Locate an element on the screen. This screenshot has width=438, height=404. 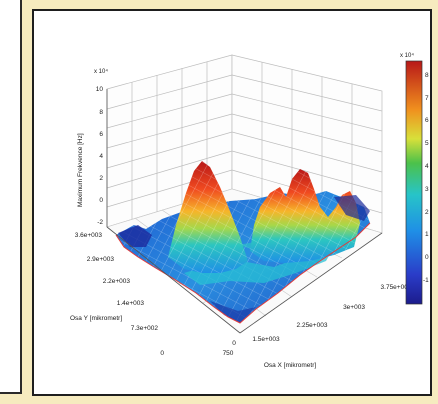
colorbar-tick: 7 is located at coordinates (427, 98).